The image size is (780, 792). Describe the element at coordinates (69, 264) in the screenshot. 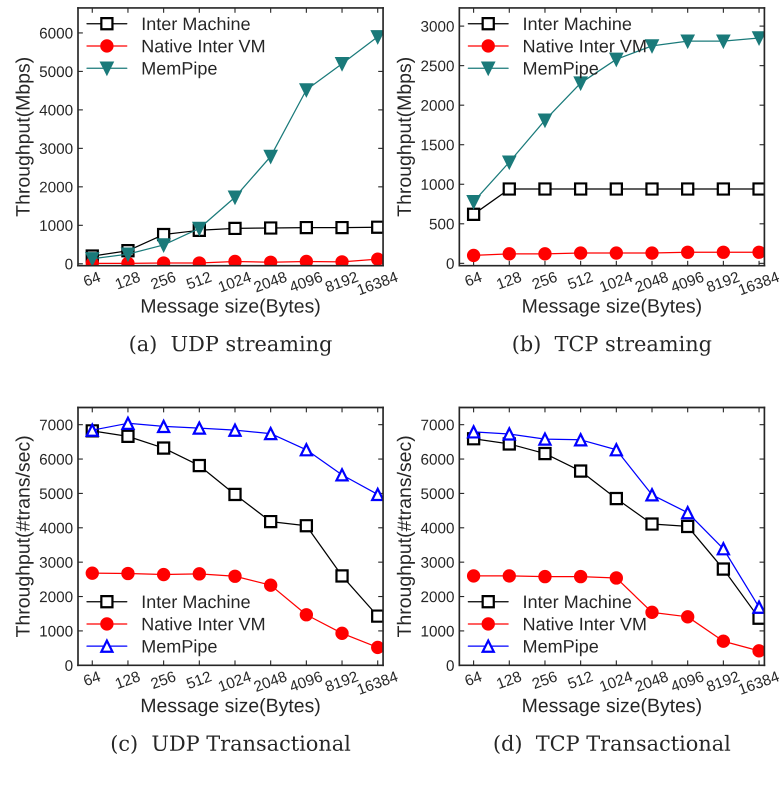

I see `y-tick-label: 0` at that location.